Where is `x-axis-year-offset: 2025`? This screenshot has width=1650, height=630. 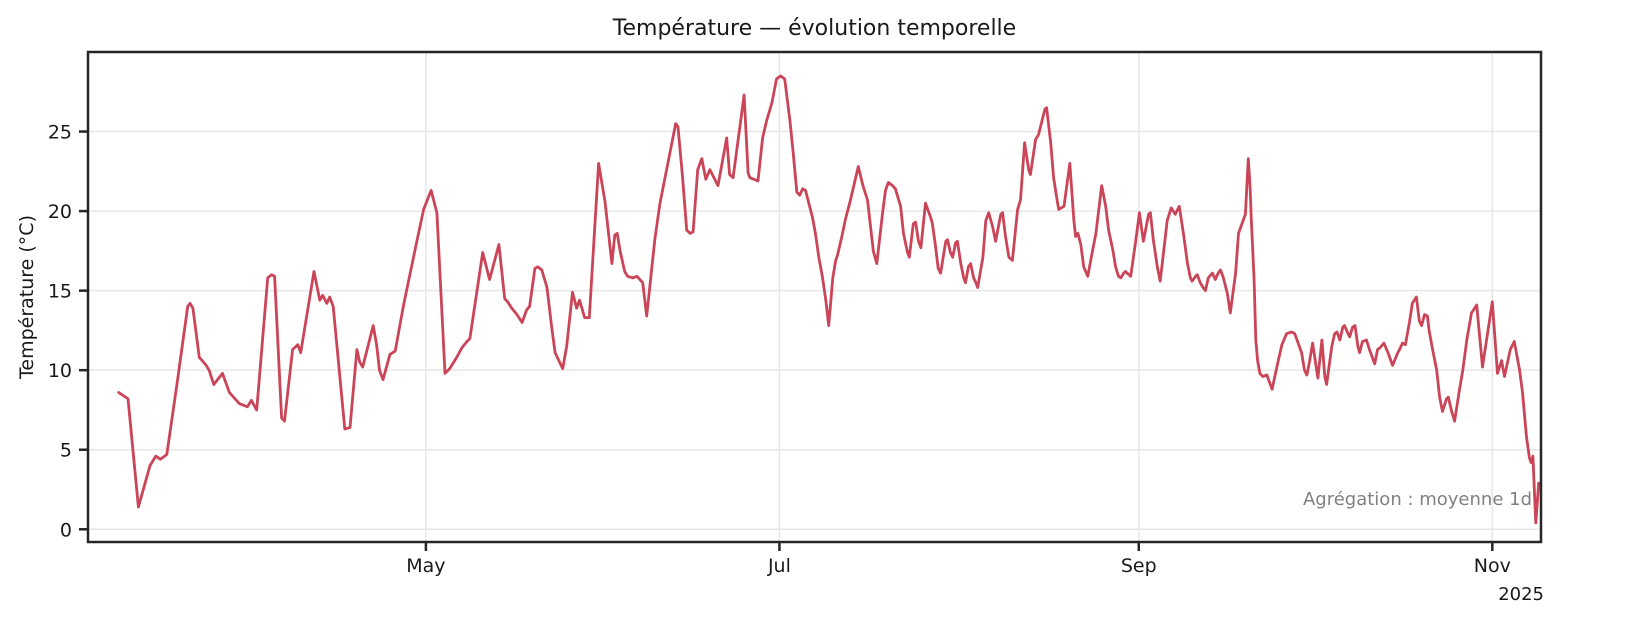
x-axis-year-offset: 2025 is located at coordinates (1521, 594).